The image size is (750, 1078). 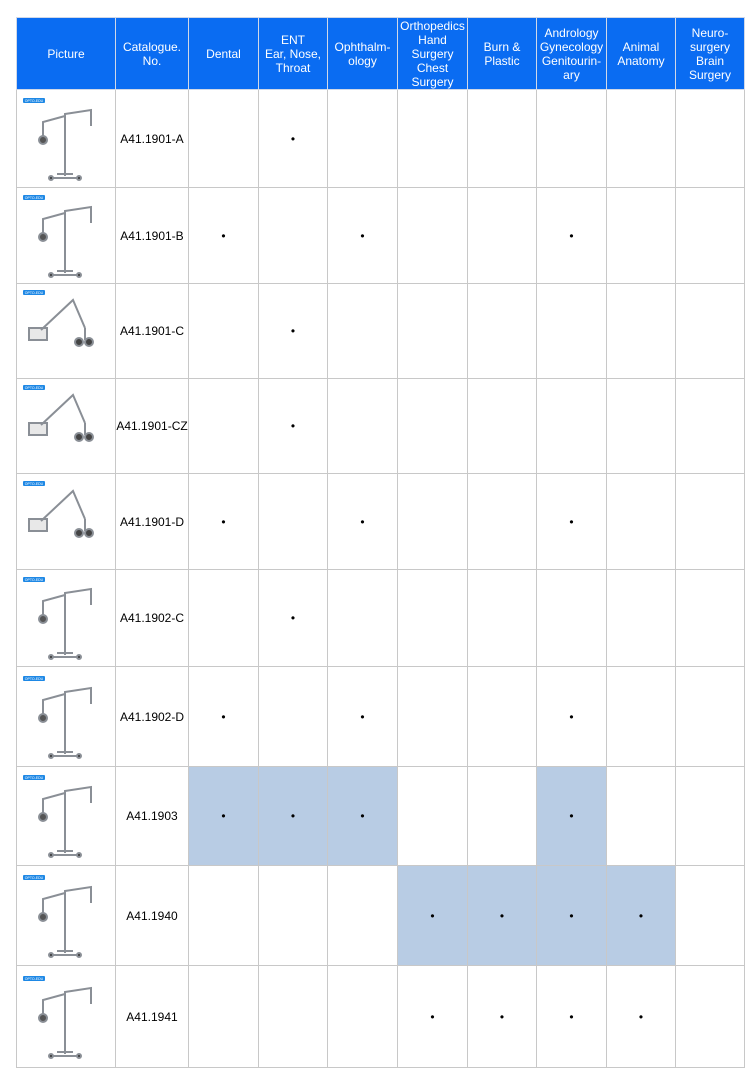 What do you see at coordinates (380, 521) in the screenshot?
I see `product-row: OPTO-EDU A41.1901-D • • •` at bounding box center [380, 521].